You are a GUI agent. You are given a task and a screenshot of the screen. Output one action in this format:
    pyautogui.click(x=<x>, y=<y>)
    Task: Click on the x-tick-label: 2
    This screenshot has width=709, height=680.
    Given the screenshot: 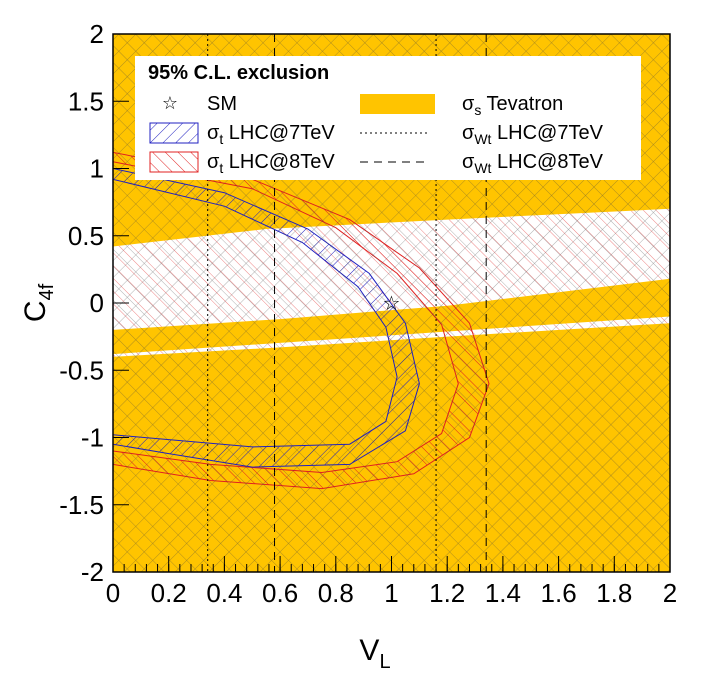 What is the action you would take?
    pyautogui.click(x=670, y=593)
    